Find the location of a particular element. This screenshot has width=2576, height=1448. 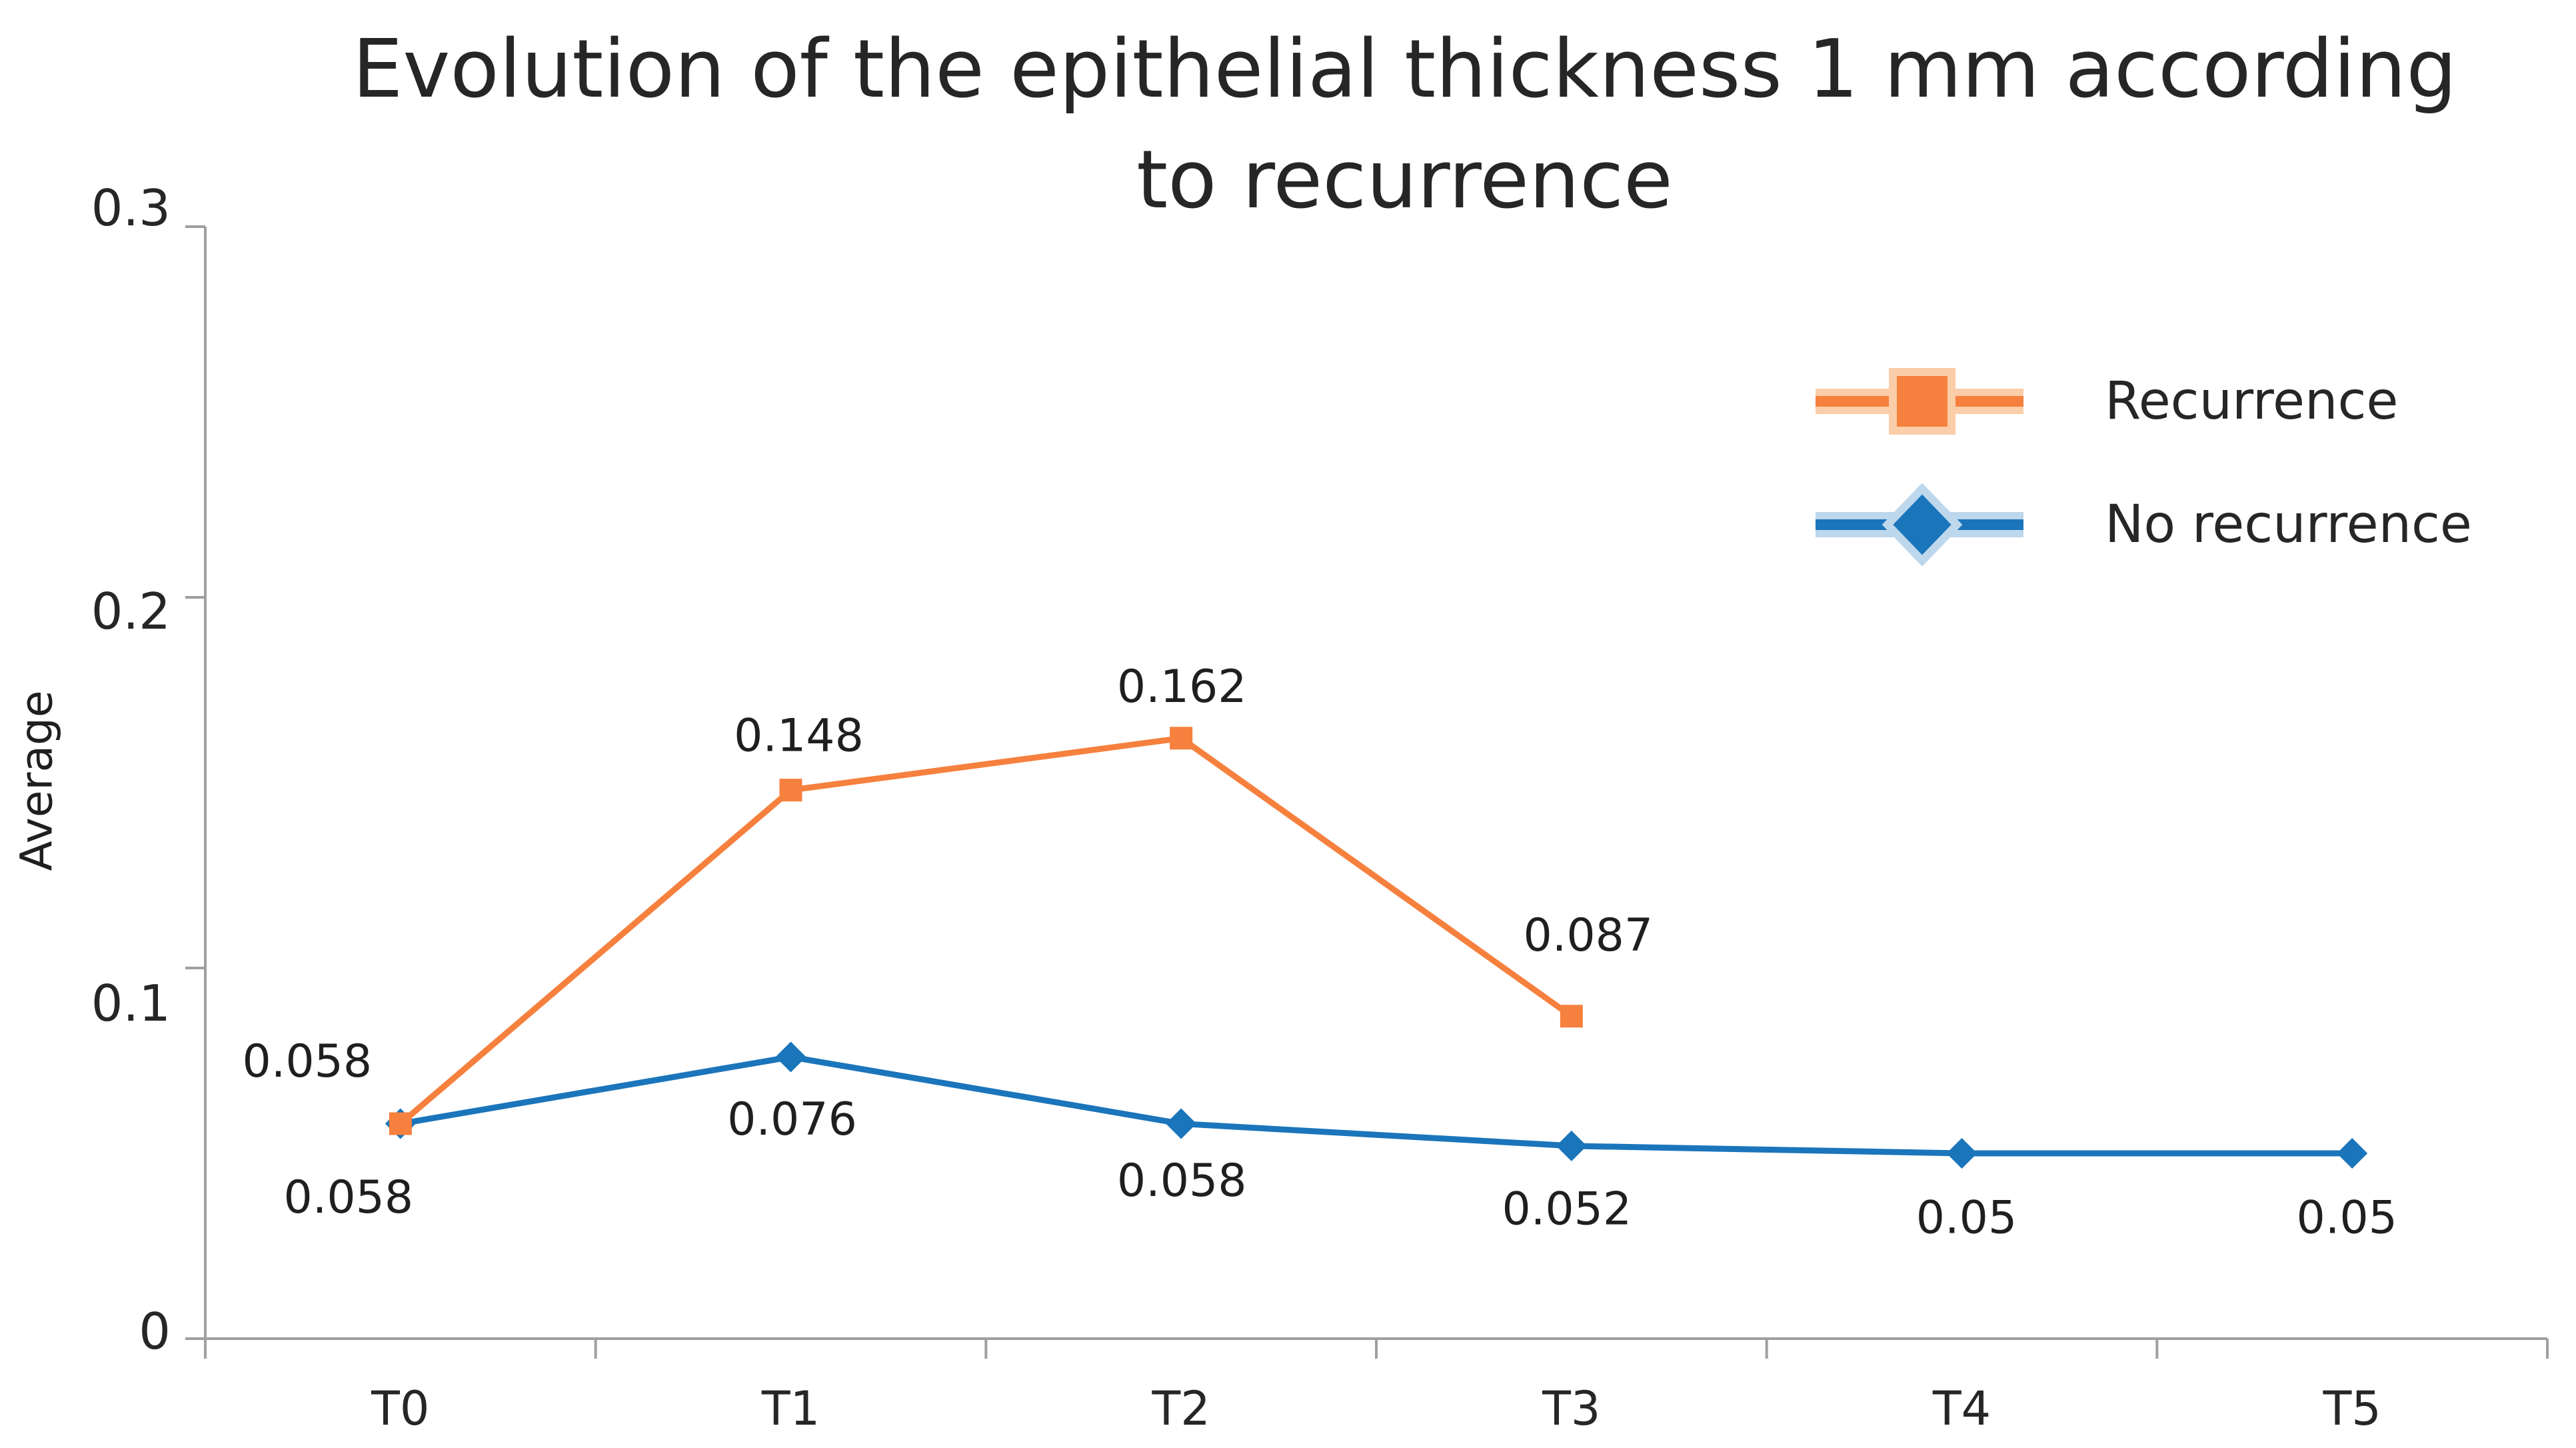

series-0-data-label: 0.058 is located at coordinates (307, 1061).